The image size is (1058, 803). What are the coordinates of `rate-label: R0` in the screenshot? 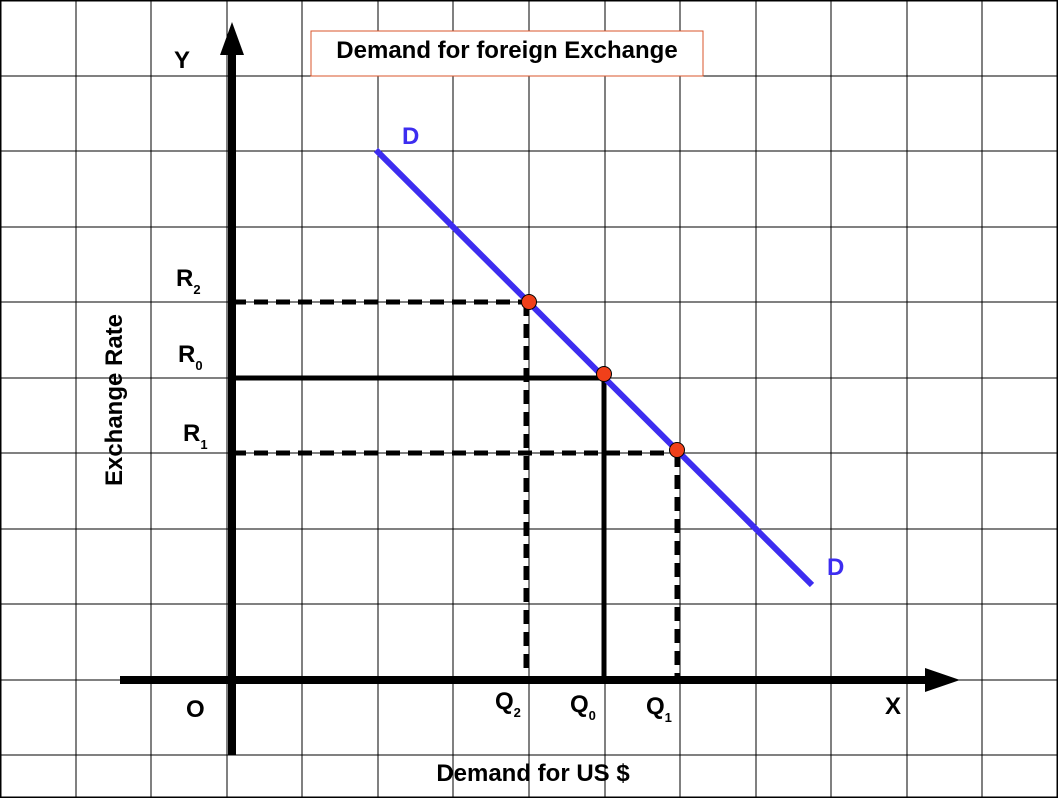 It's located at (190, 357).